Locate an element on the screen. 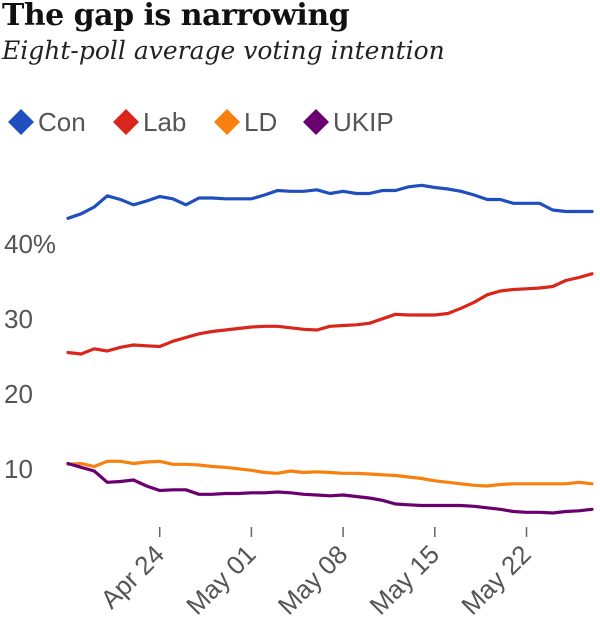 This screenshot has height=634, width=600. legend-label-ld: LD is located at coordinates (260, 122).